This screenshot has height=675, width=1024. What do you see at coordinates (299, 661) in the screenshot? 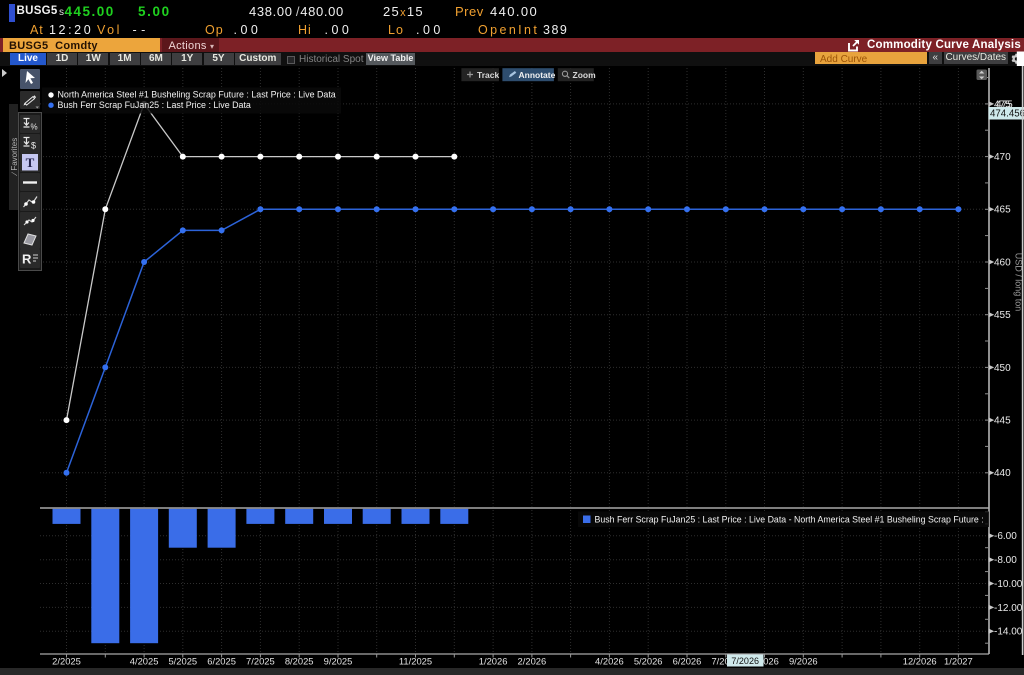
I see `svg-text: 8/2025` at bounding box center [299, 661].